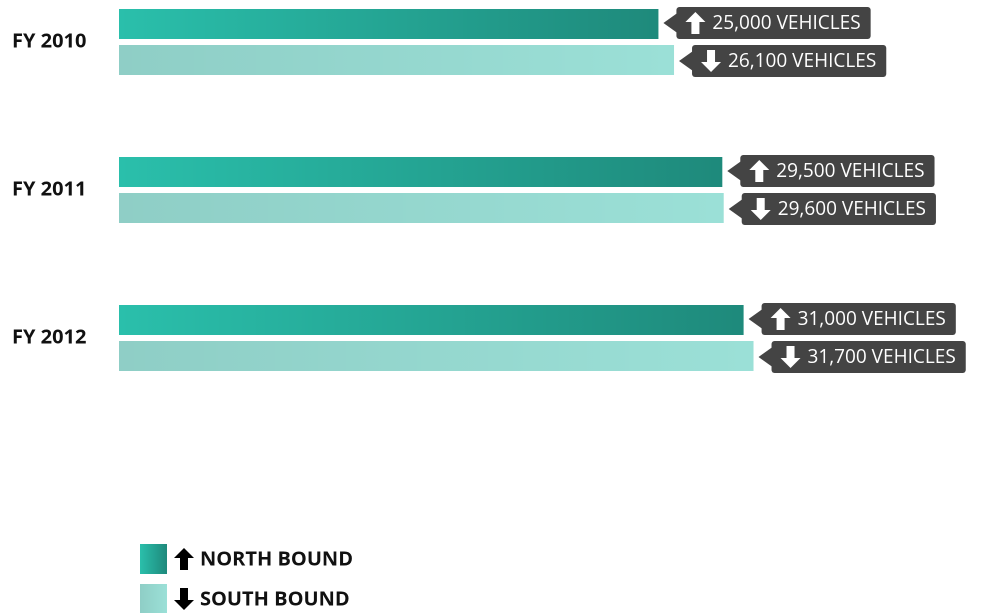 Image resolution: width=992 pixels, height=613 pixels. I want to click on value-label: 31,000 VEHICLES, so click(872, 318).